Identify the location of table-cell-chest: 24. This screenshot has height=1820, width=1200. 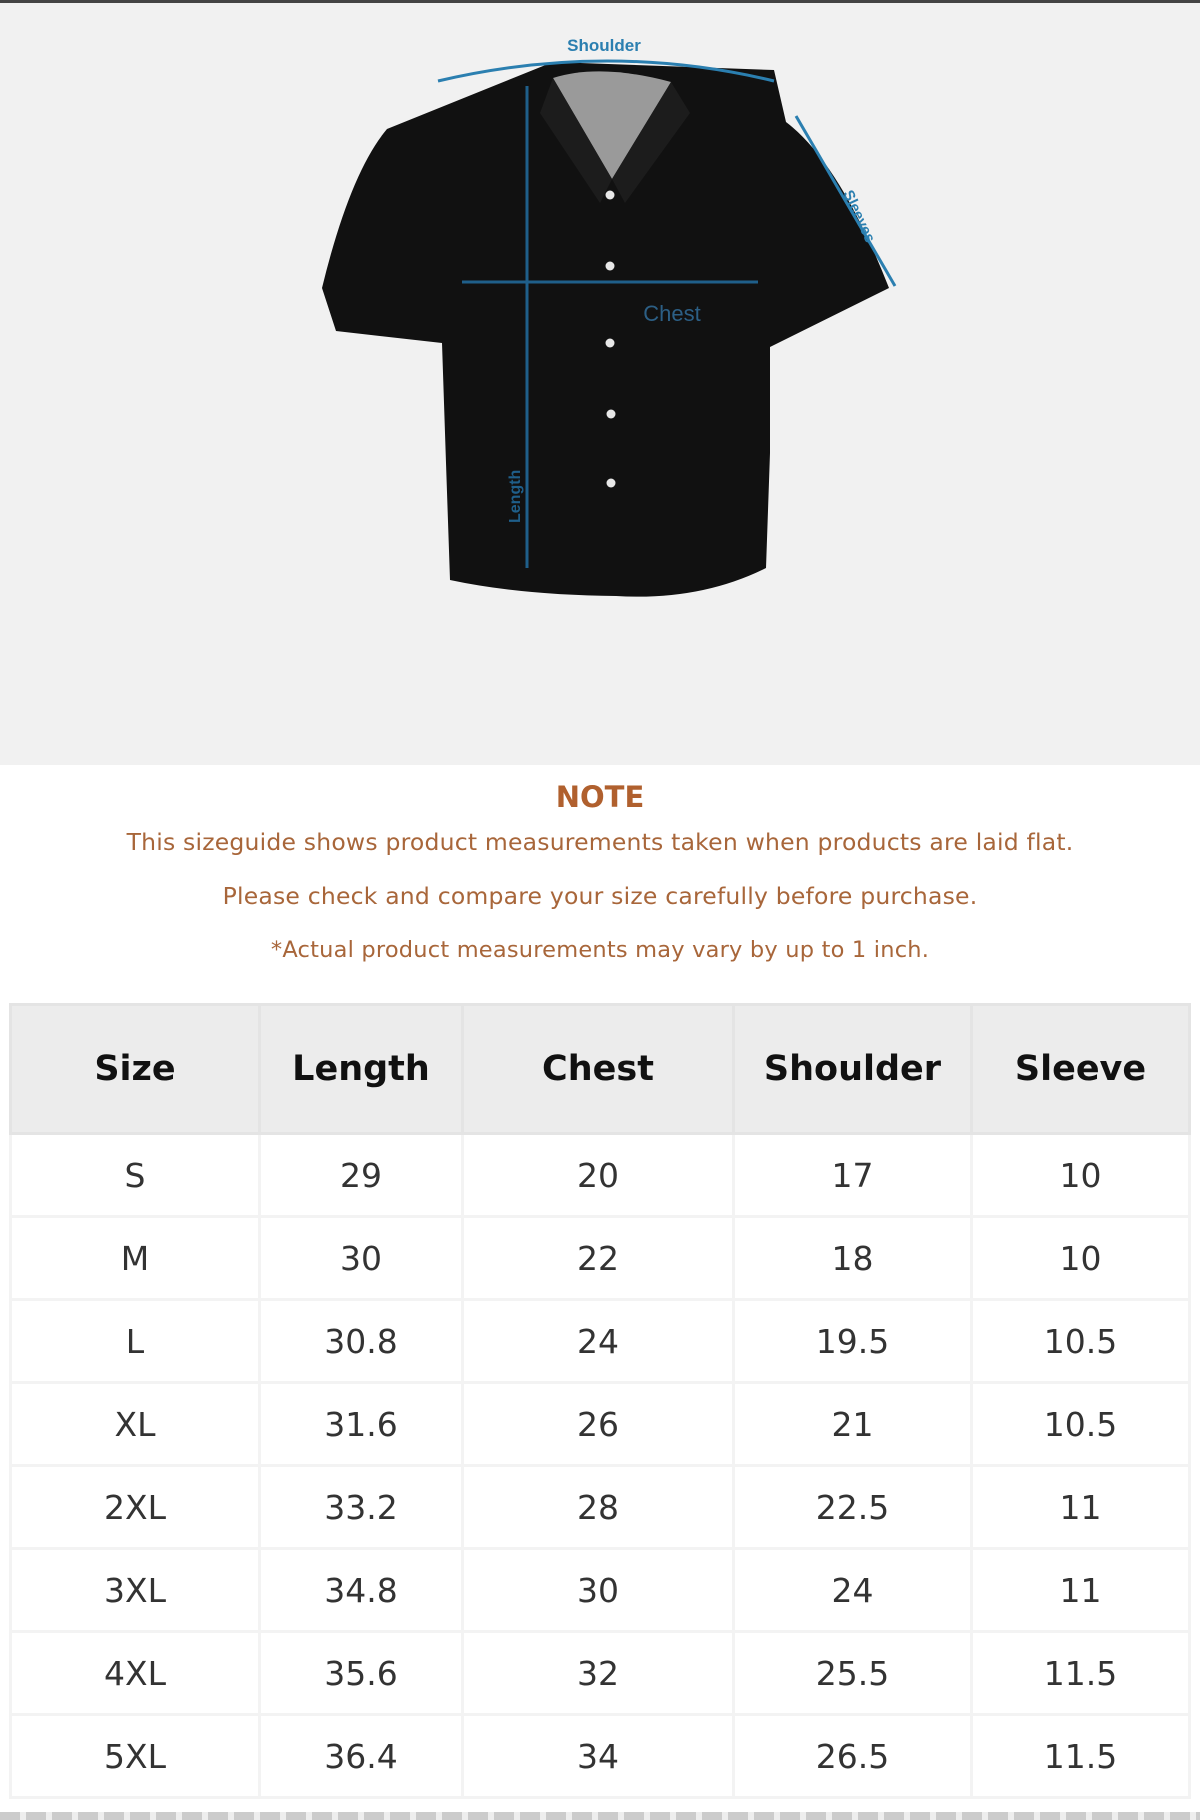
(598, 1341).